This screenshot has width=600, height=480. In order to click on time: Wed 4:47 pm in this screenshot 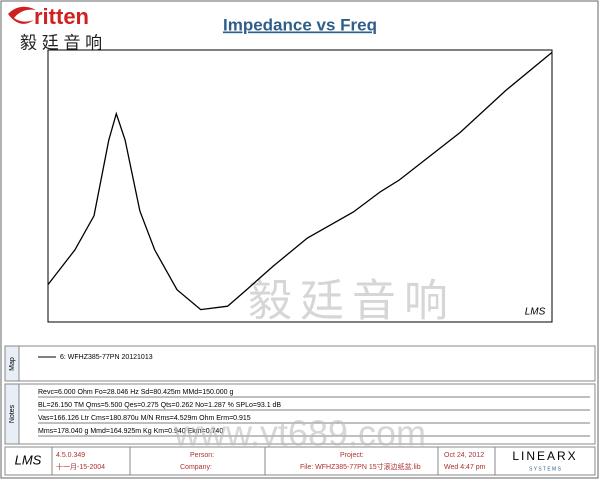, I will do `click(465, 467)`.